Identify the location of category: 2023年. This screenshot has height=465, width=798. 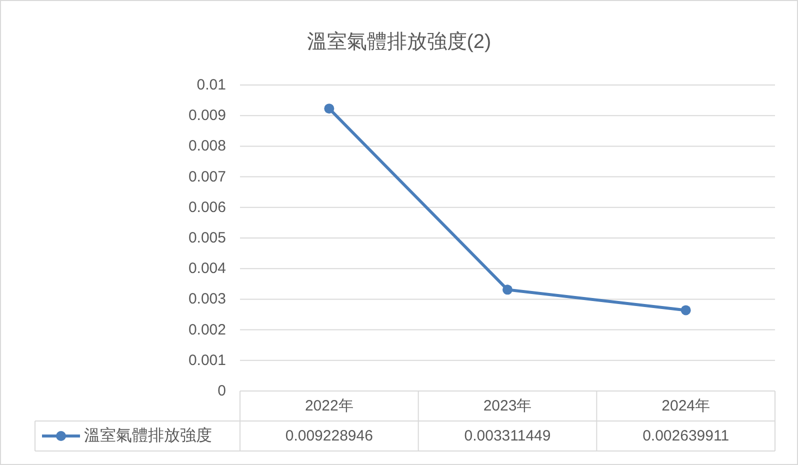
(507, 406).